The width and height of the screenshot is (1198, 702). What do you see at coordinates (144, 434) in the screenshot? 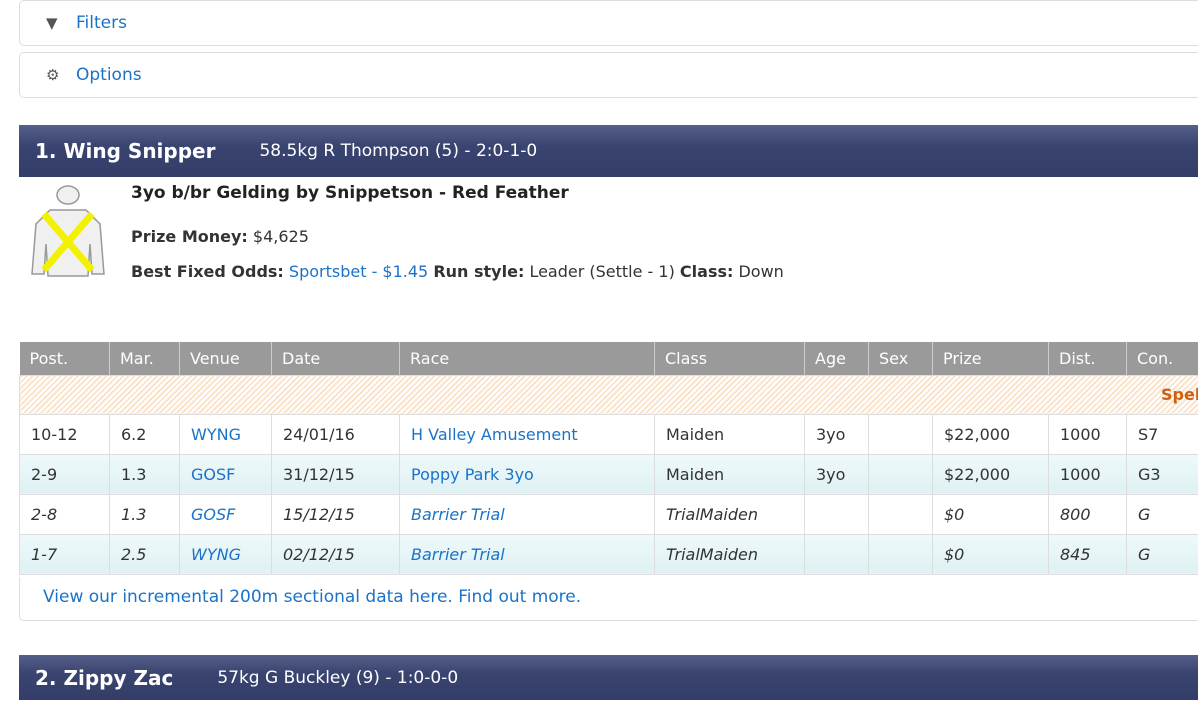
I see `table-cell: 6.2` at bounding box center [144, 434].